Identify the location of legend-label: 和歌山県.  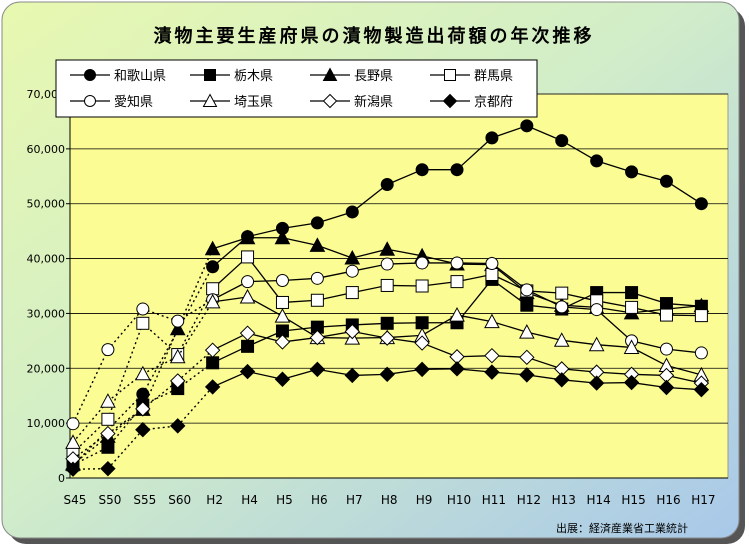
(140, 76).